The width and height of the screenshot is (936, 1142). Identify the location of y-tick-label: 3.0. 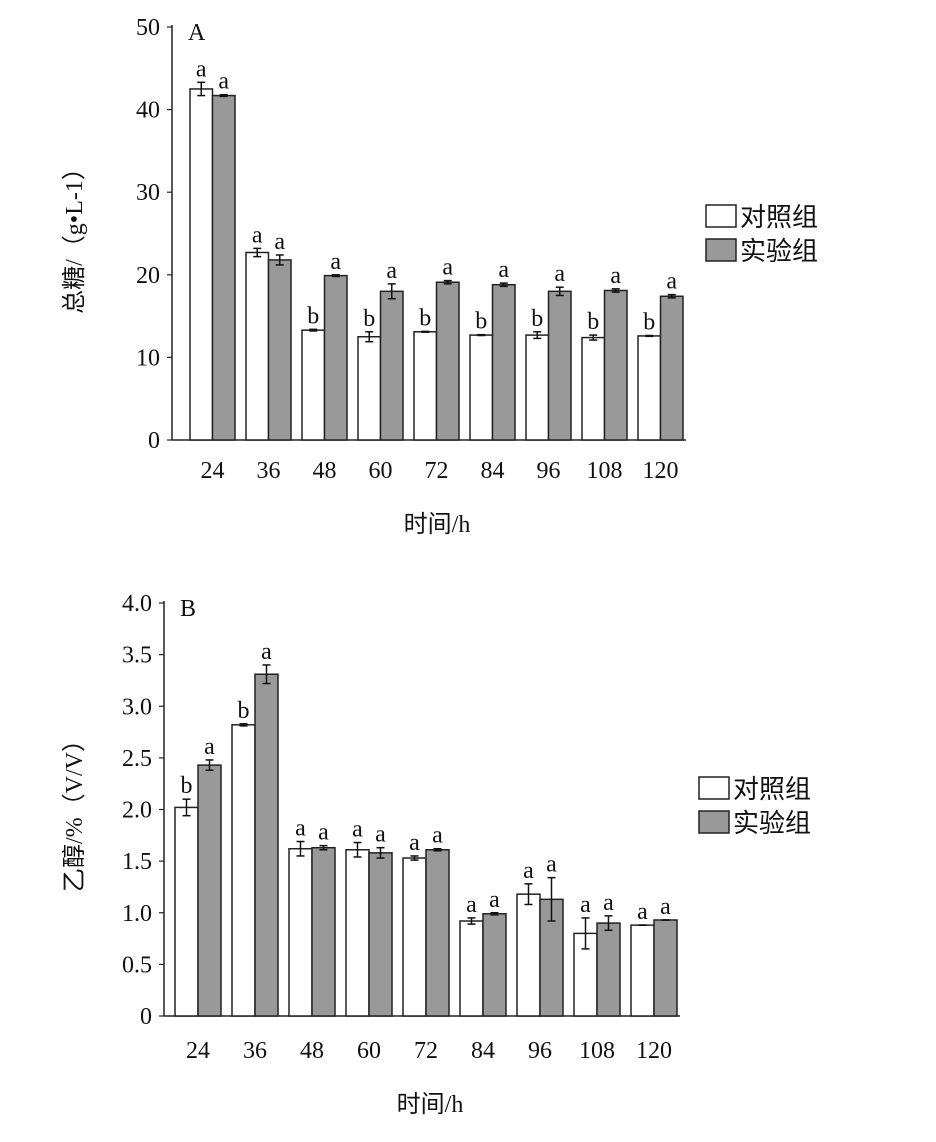
(137, 707).